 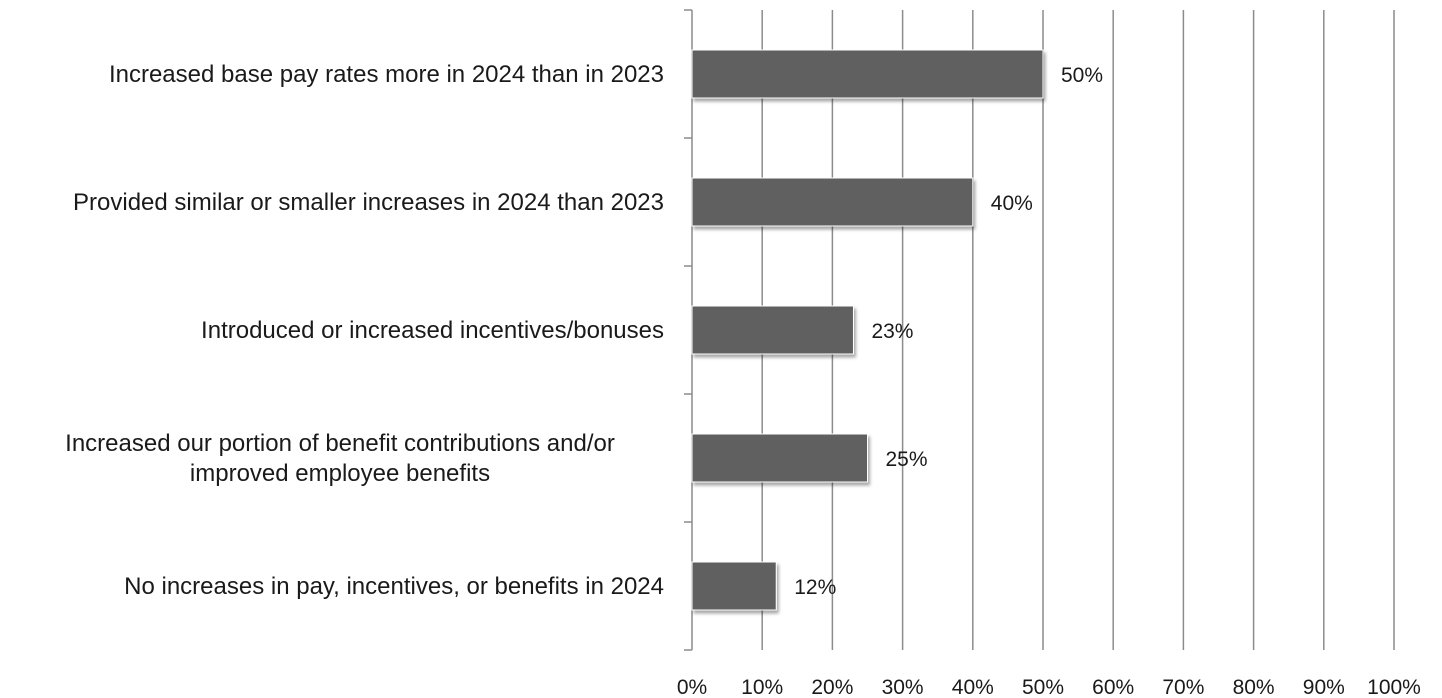 I want to click on x-tick-label-30: 30%, so click(x=903, y=687).